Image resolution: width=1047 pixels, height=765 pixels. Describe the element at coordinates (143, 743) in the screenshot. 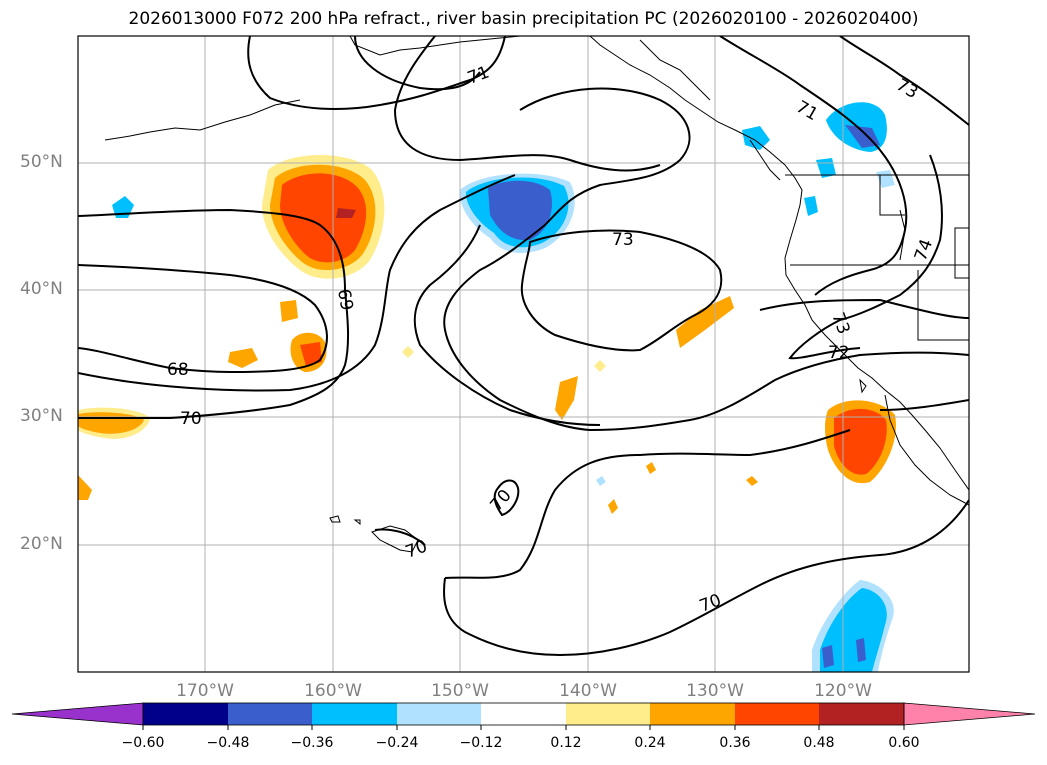

I see `colorbar-tick-label: −0.60` at that location.